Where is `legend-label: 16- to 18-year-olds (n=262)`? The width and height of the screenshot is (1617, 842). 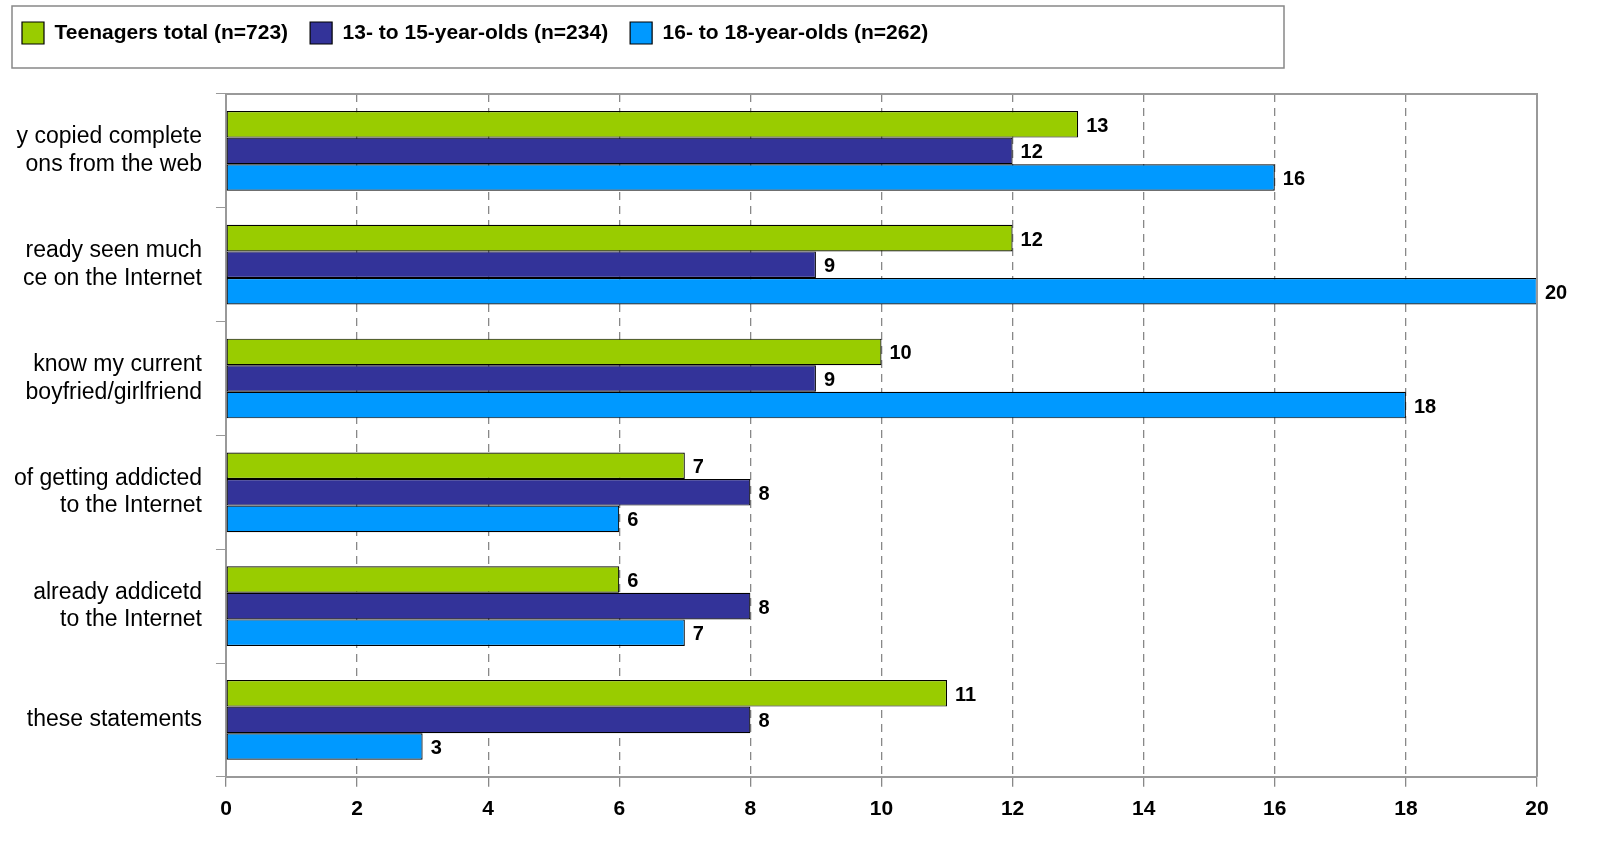
legend-label: 16- to 18-year-olds (n=262) is located at coordinates (795, 31).